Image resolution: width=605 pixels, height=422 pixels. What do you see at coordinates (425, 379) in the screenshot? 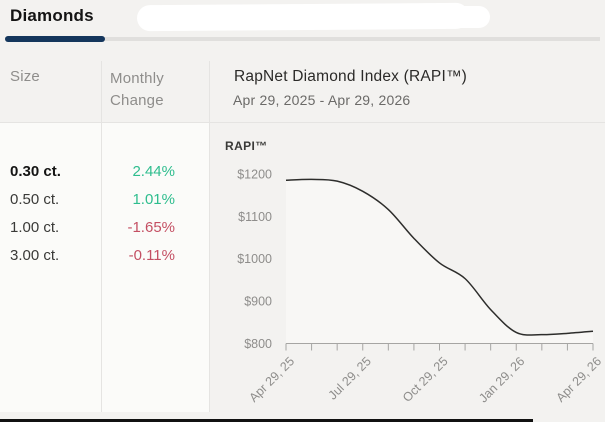
I see `x-axis-tick-label: Oct 29, 25` at bounding box center [425, 379].